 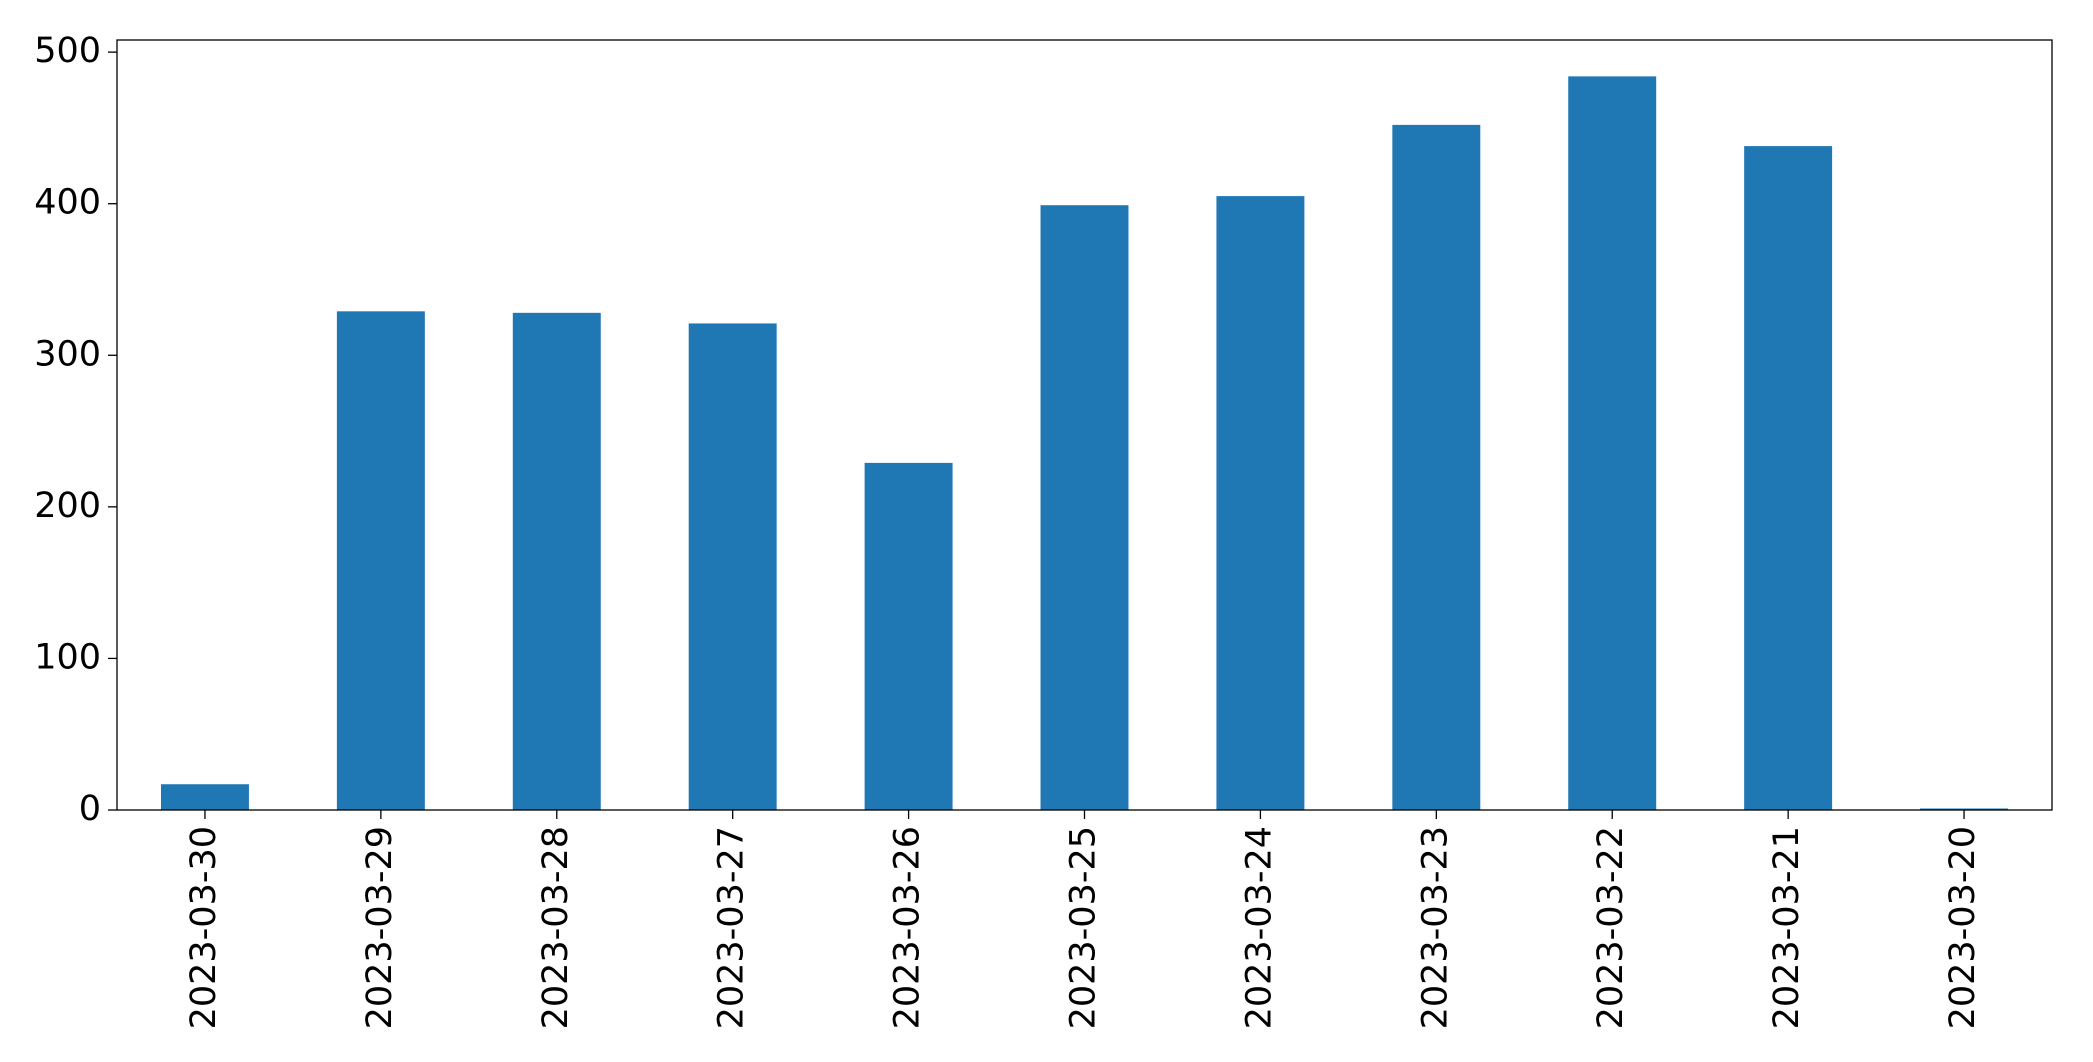 What do you see at coordinates (67, 354) in the screenshot?
I see `y-tick-label: 300` at bounding box center [67, 354].